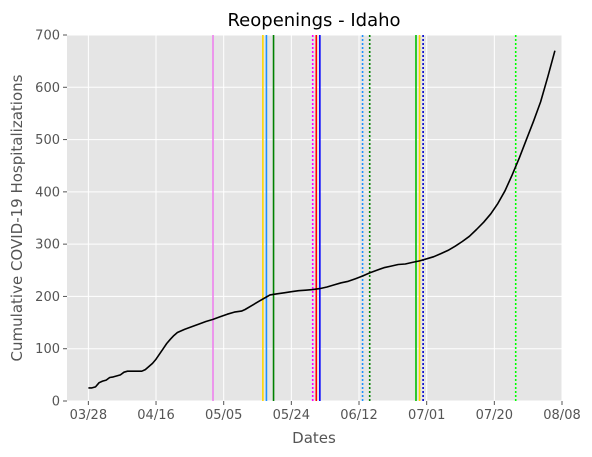  What do you see at coordinates (56, 402) in the screenshot?
I see `y-tick-label: 0` at bounding box center [56, 402].